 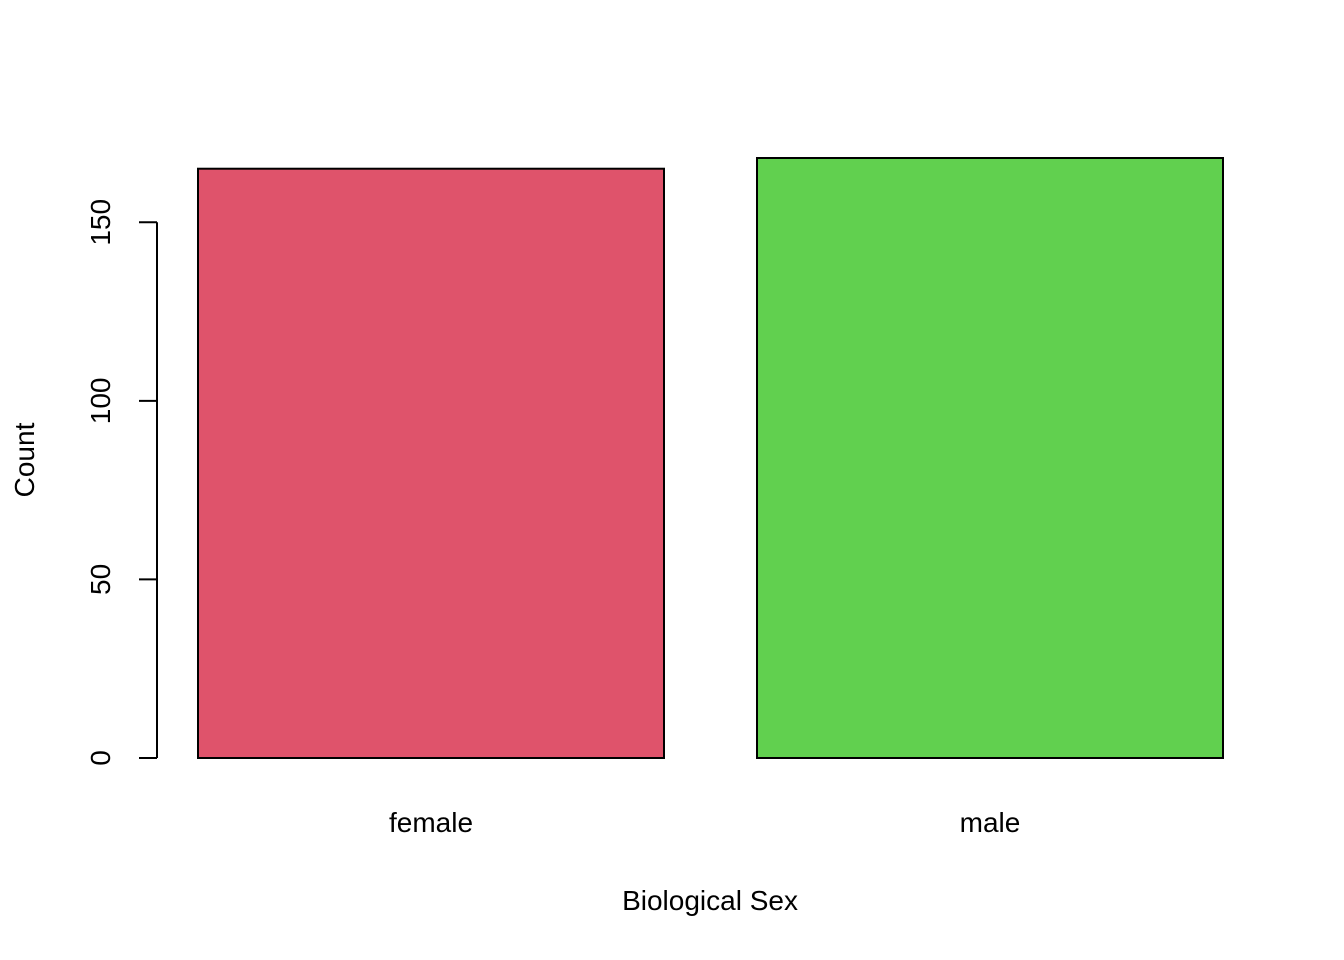 I want to click on y-axis: 0 50 100 150, so click(x=121, y=482).